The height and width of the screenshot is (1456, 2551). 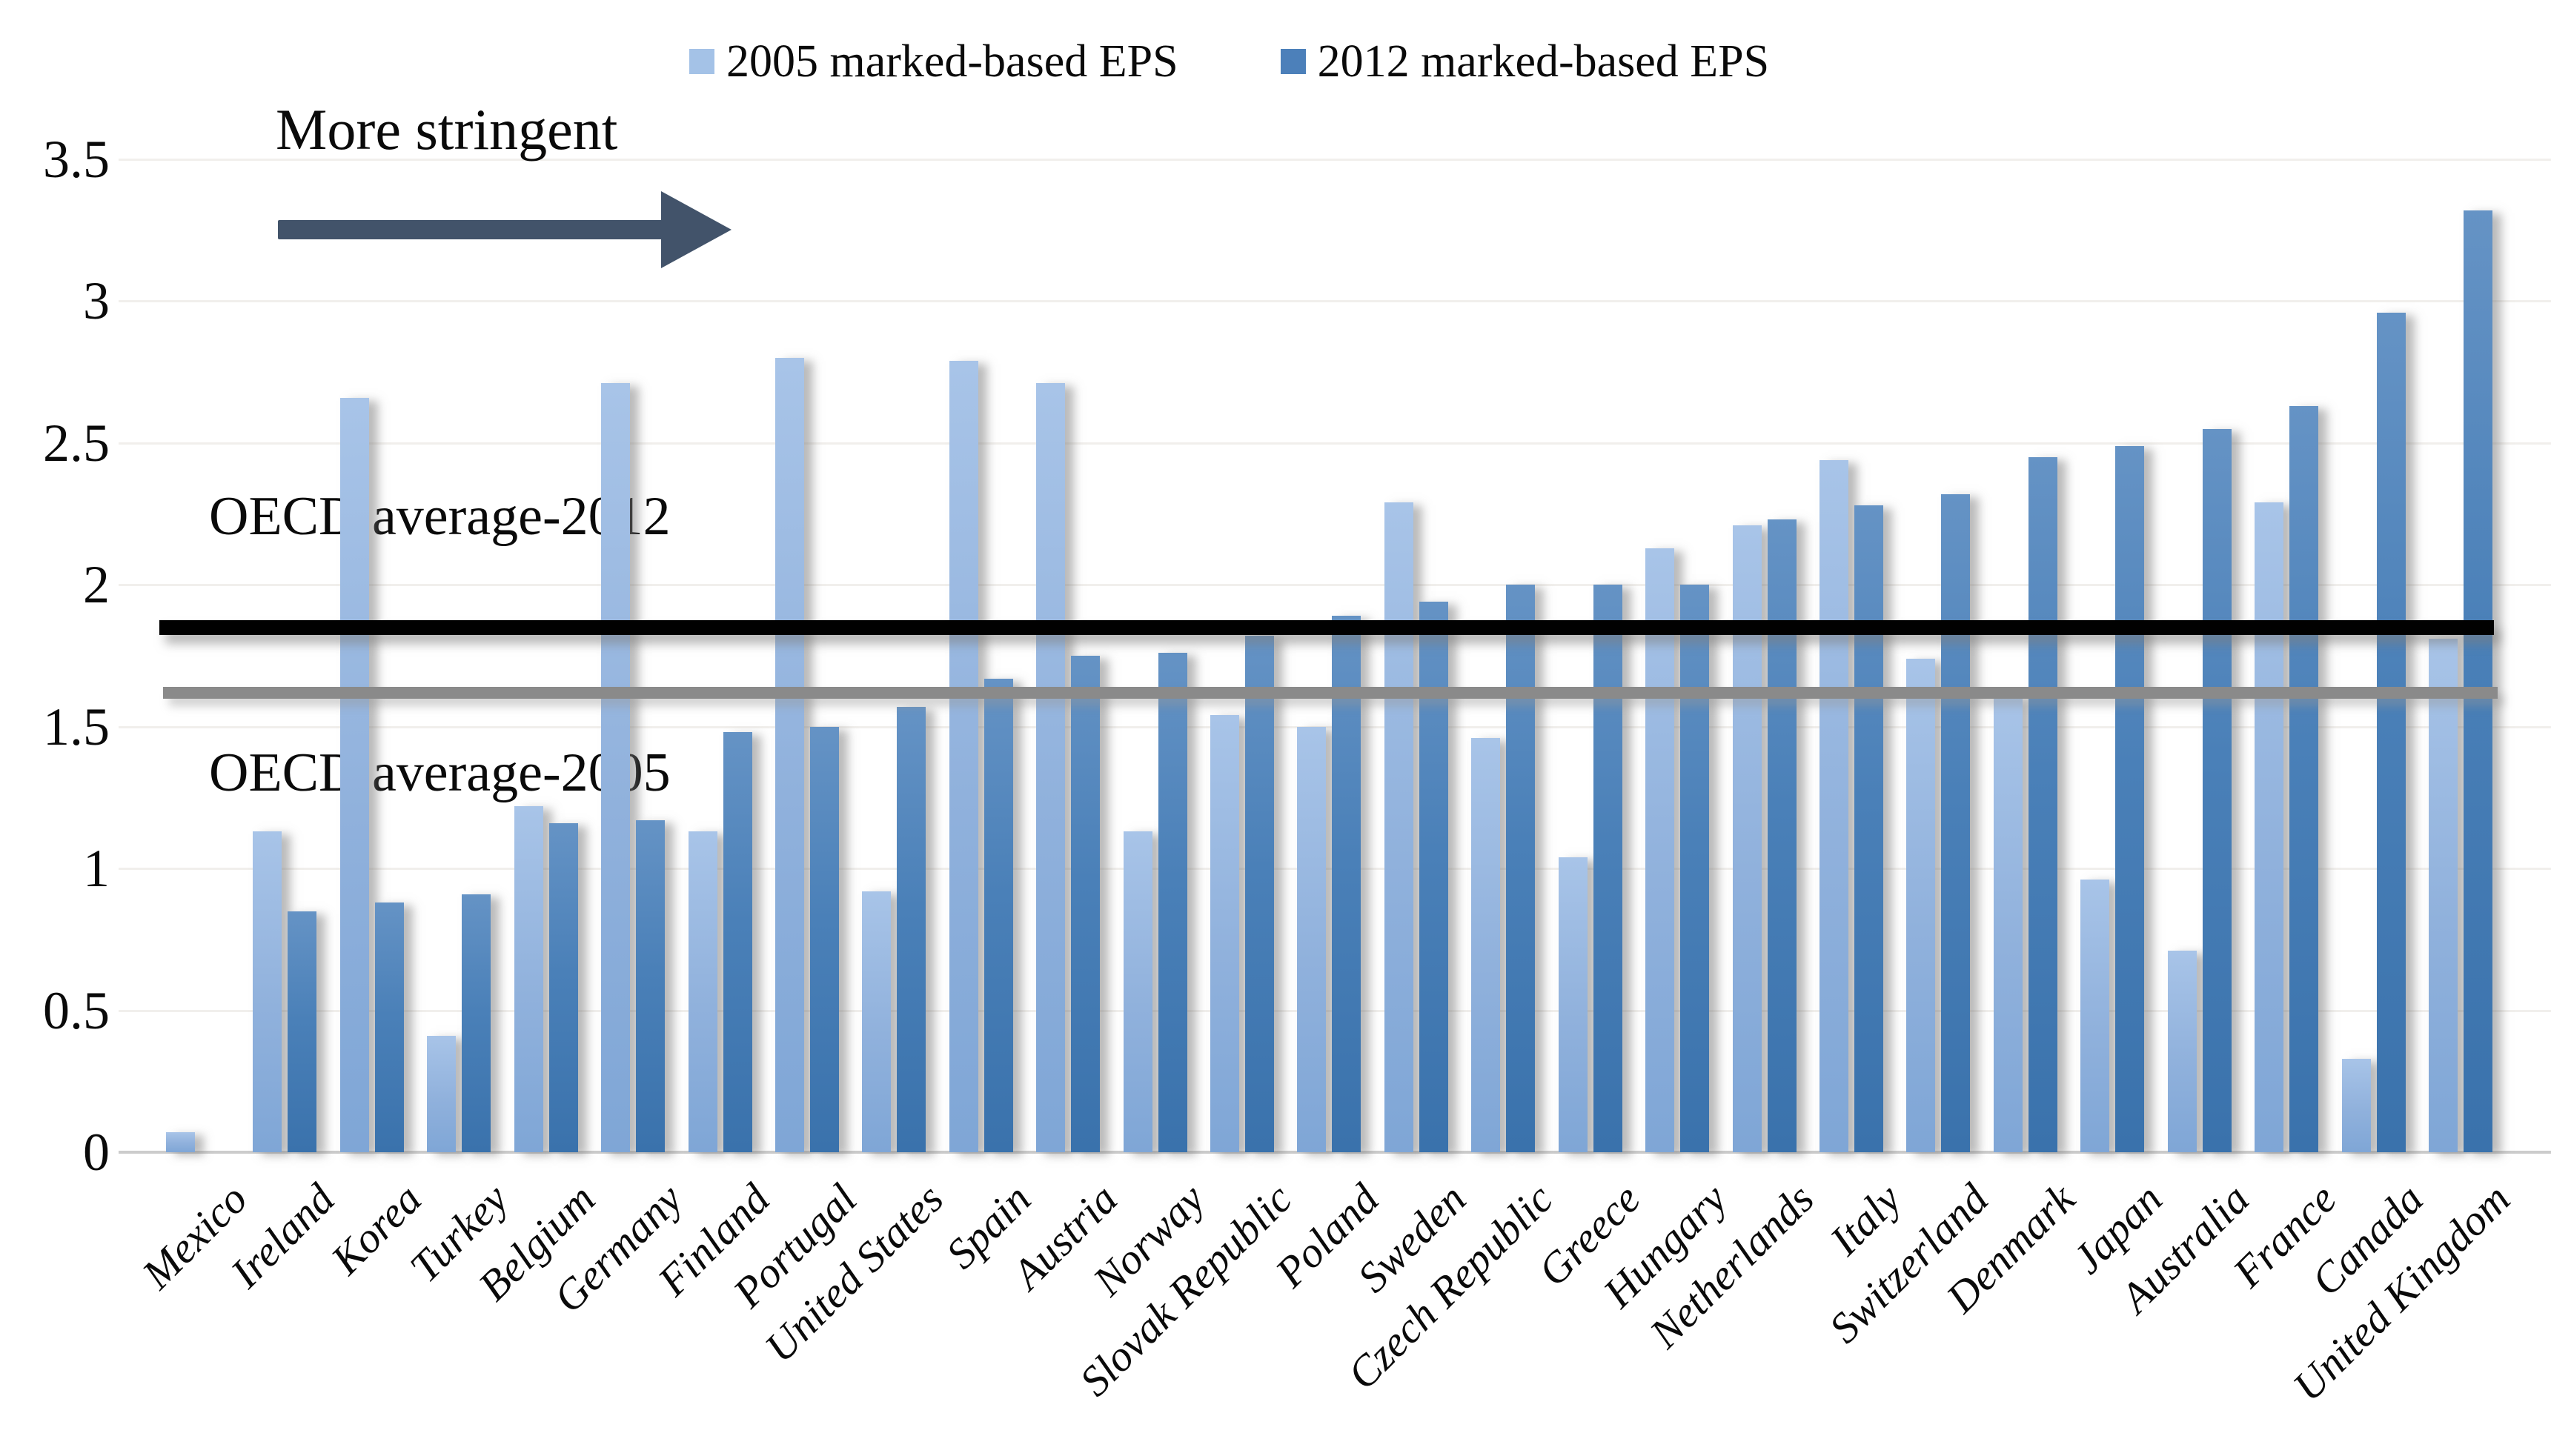 I want to click on bar-portugal-2005, so click(x=789, y=755).